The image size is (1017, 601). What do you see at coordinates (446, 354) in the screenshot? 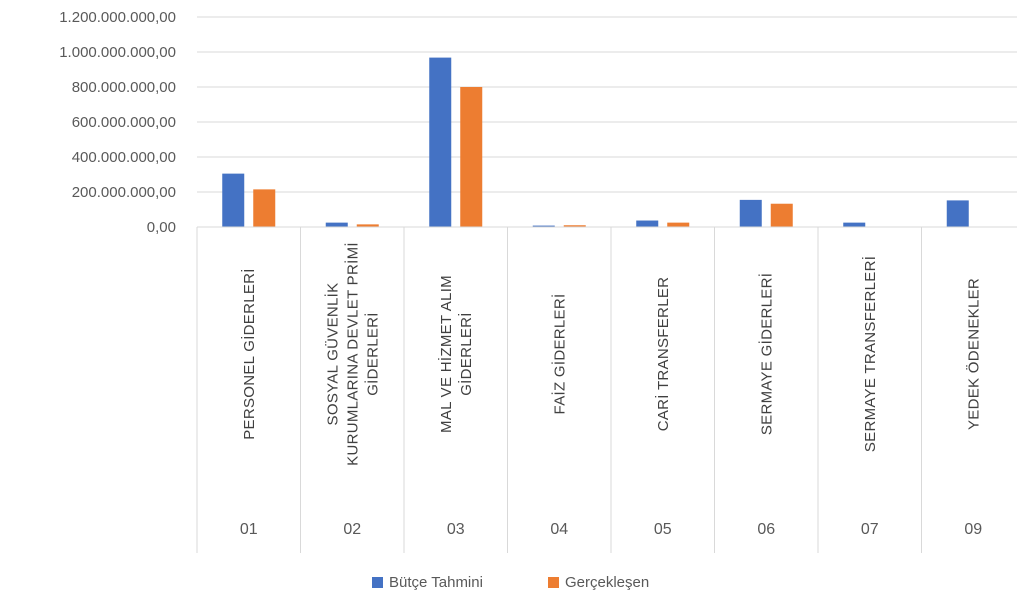
I see `category-label: MAL VE HİZMET ALIM` at bounding box center [446, 354].